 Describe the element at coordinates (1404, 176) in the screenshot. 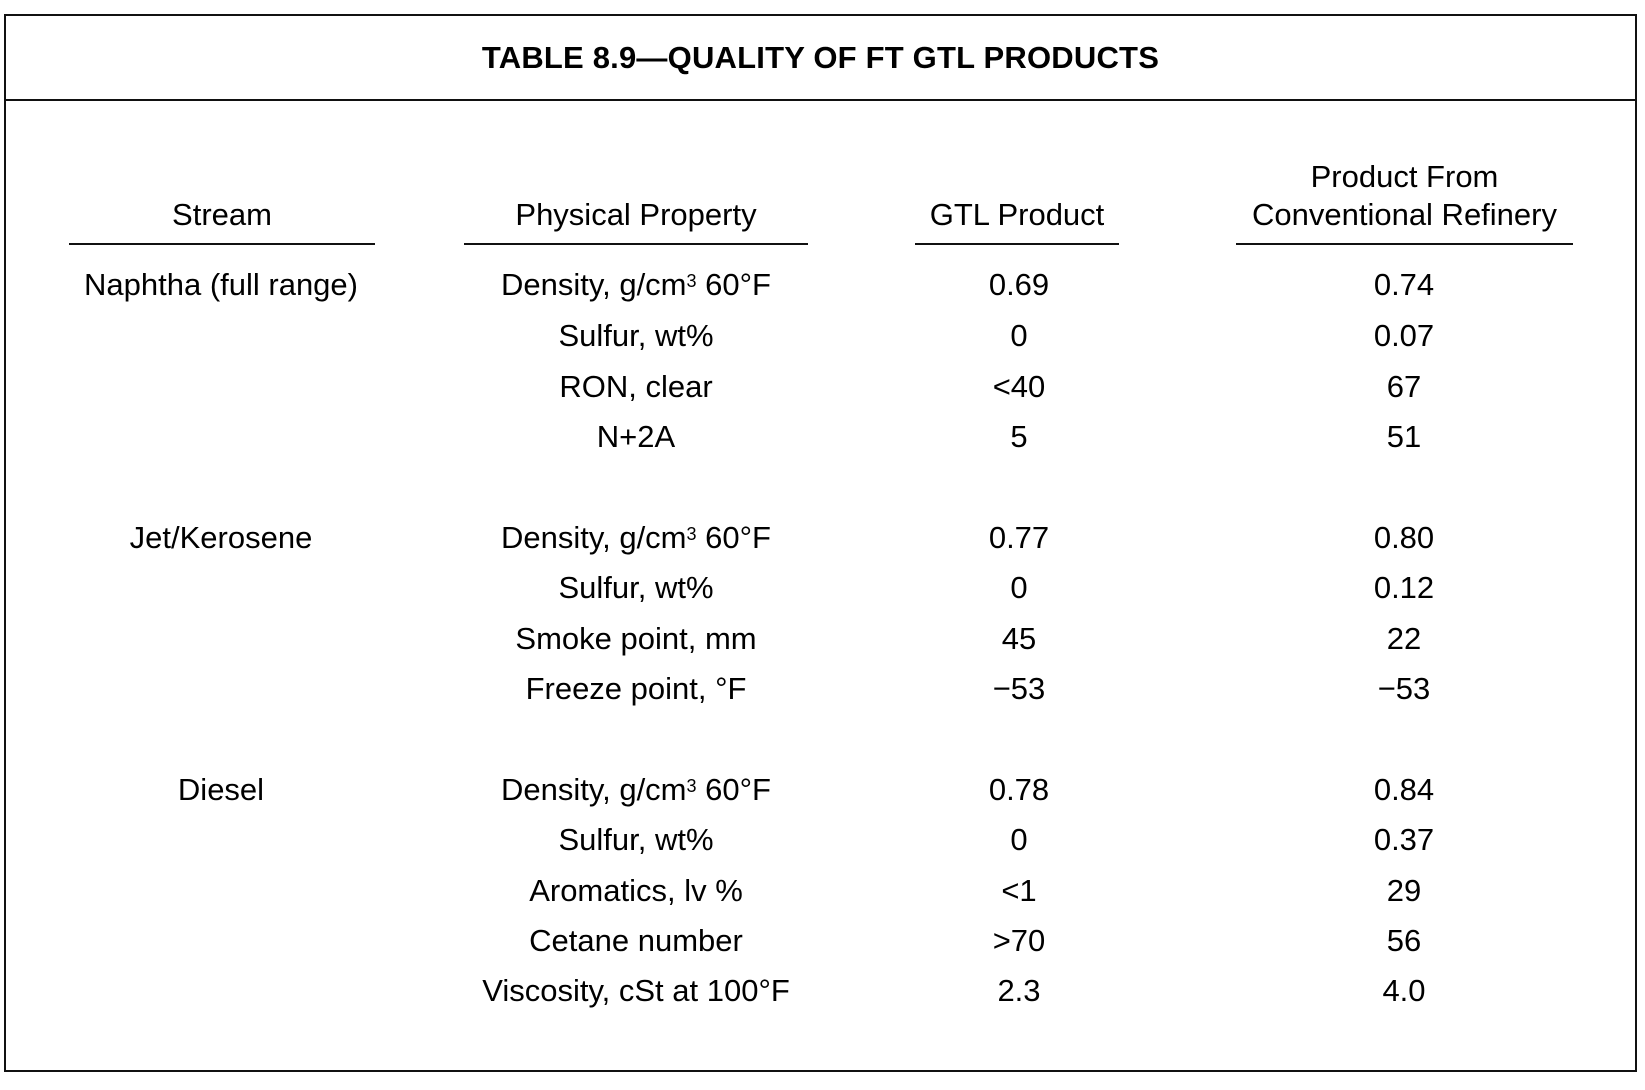

I see `column-header-label-line1: Product From` at that location.